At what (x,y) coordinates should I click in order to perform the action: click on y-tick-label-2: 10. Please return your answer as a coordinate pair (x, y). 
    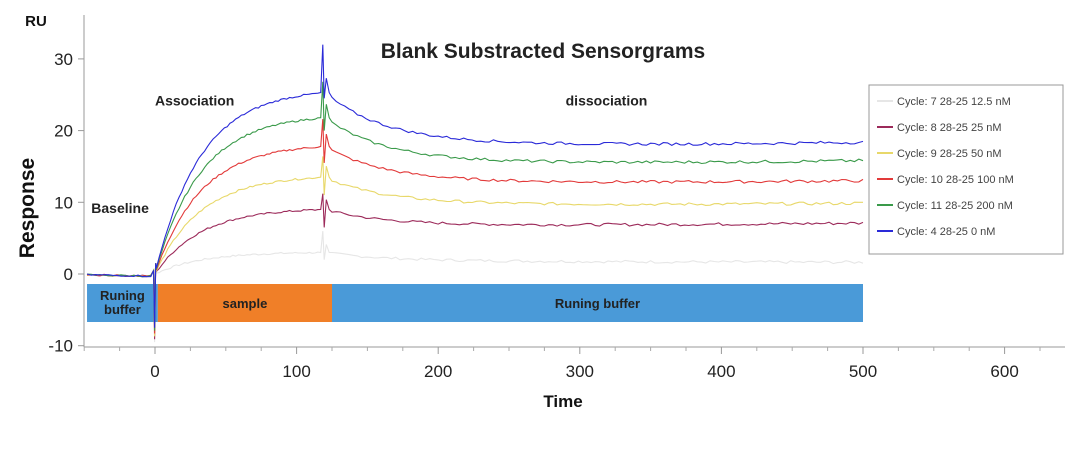
    Looking at the image, I should click on (63, 202).